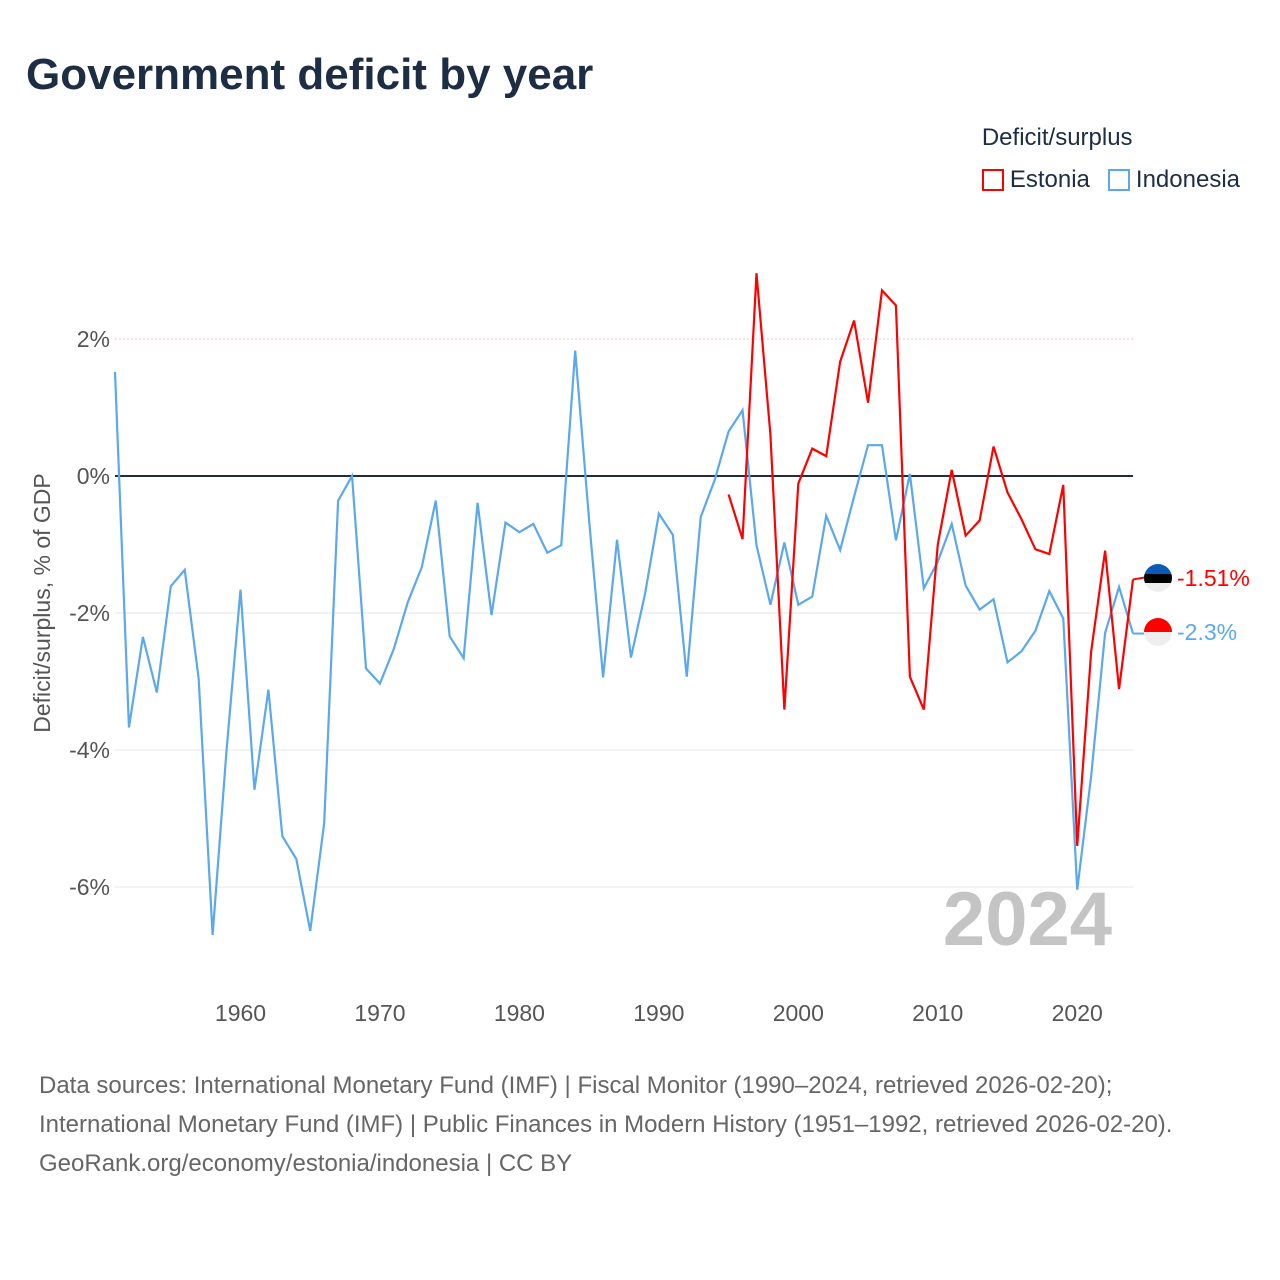 The width and height of the screenshot is (1280, 1280). I want to click on legend-label-indonesia: Indonesia, so click(1187, 179).